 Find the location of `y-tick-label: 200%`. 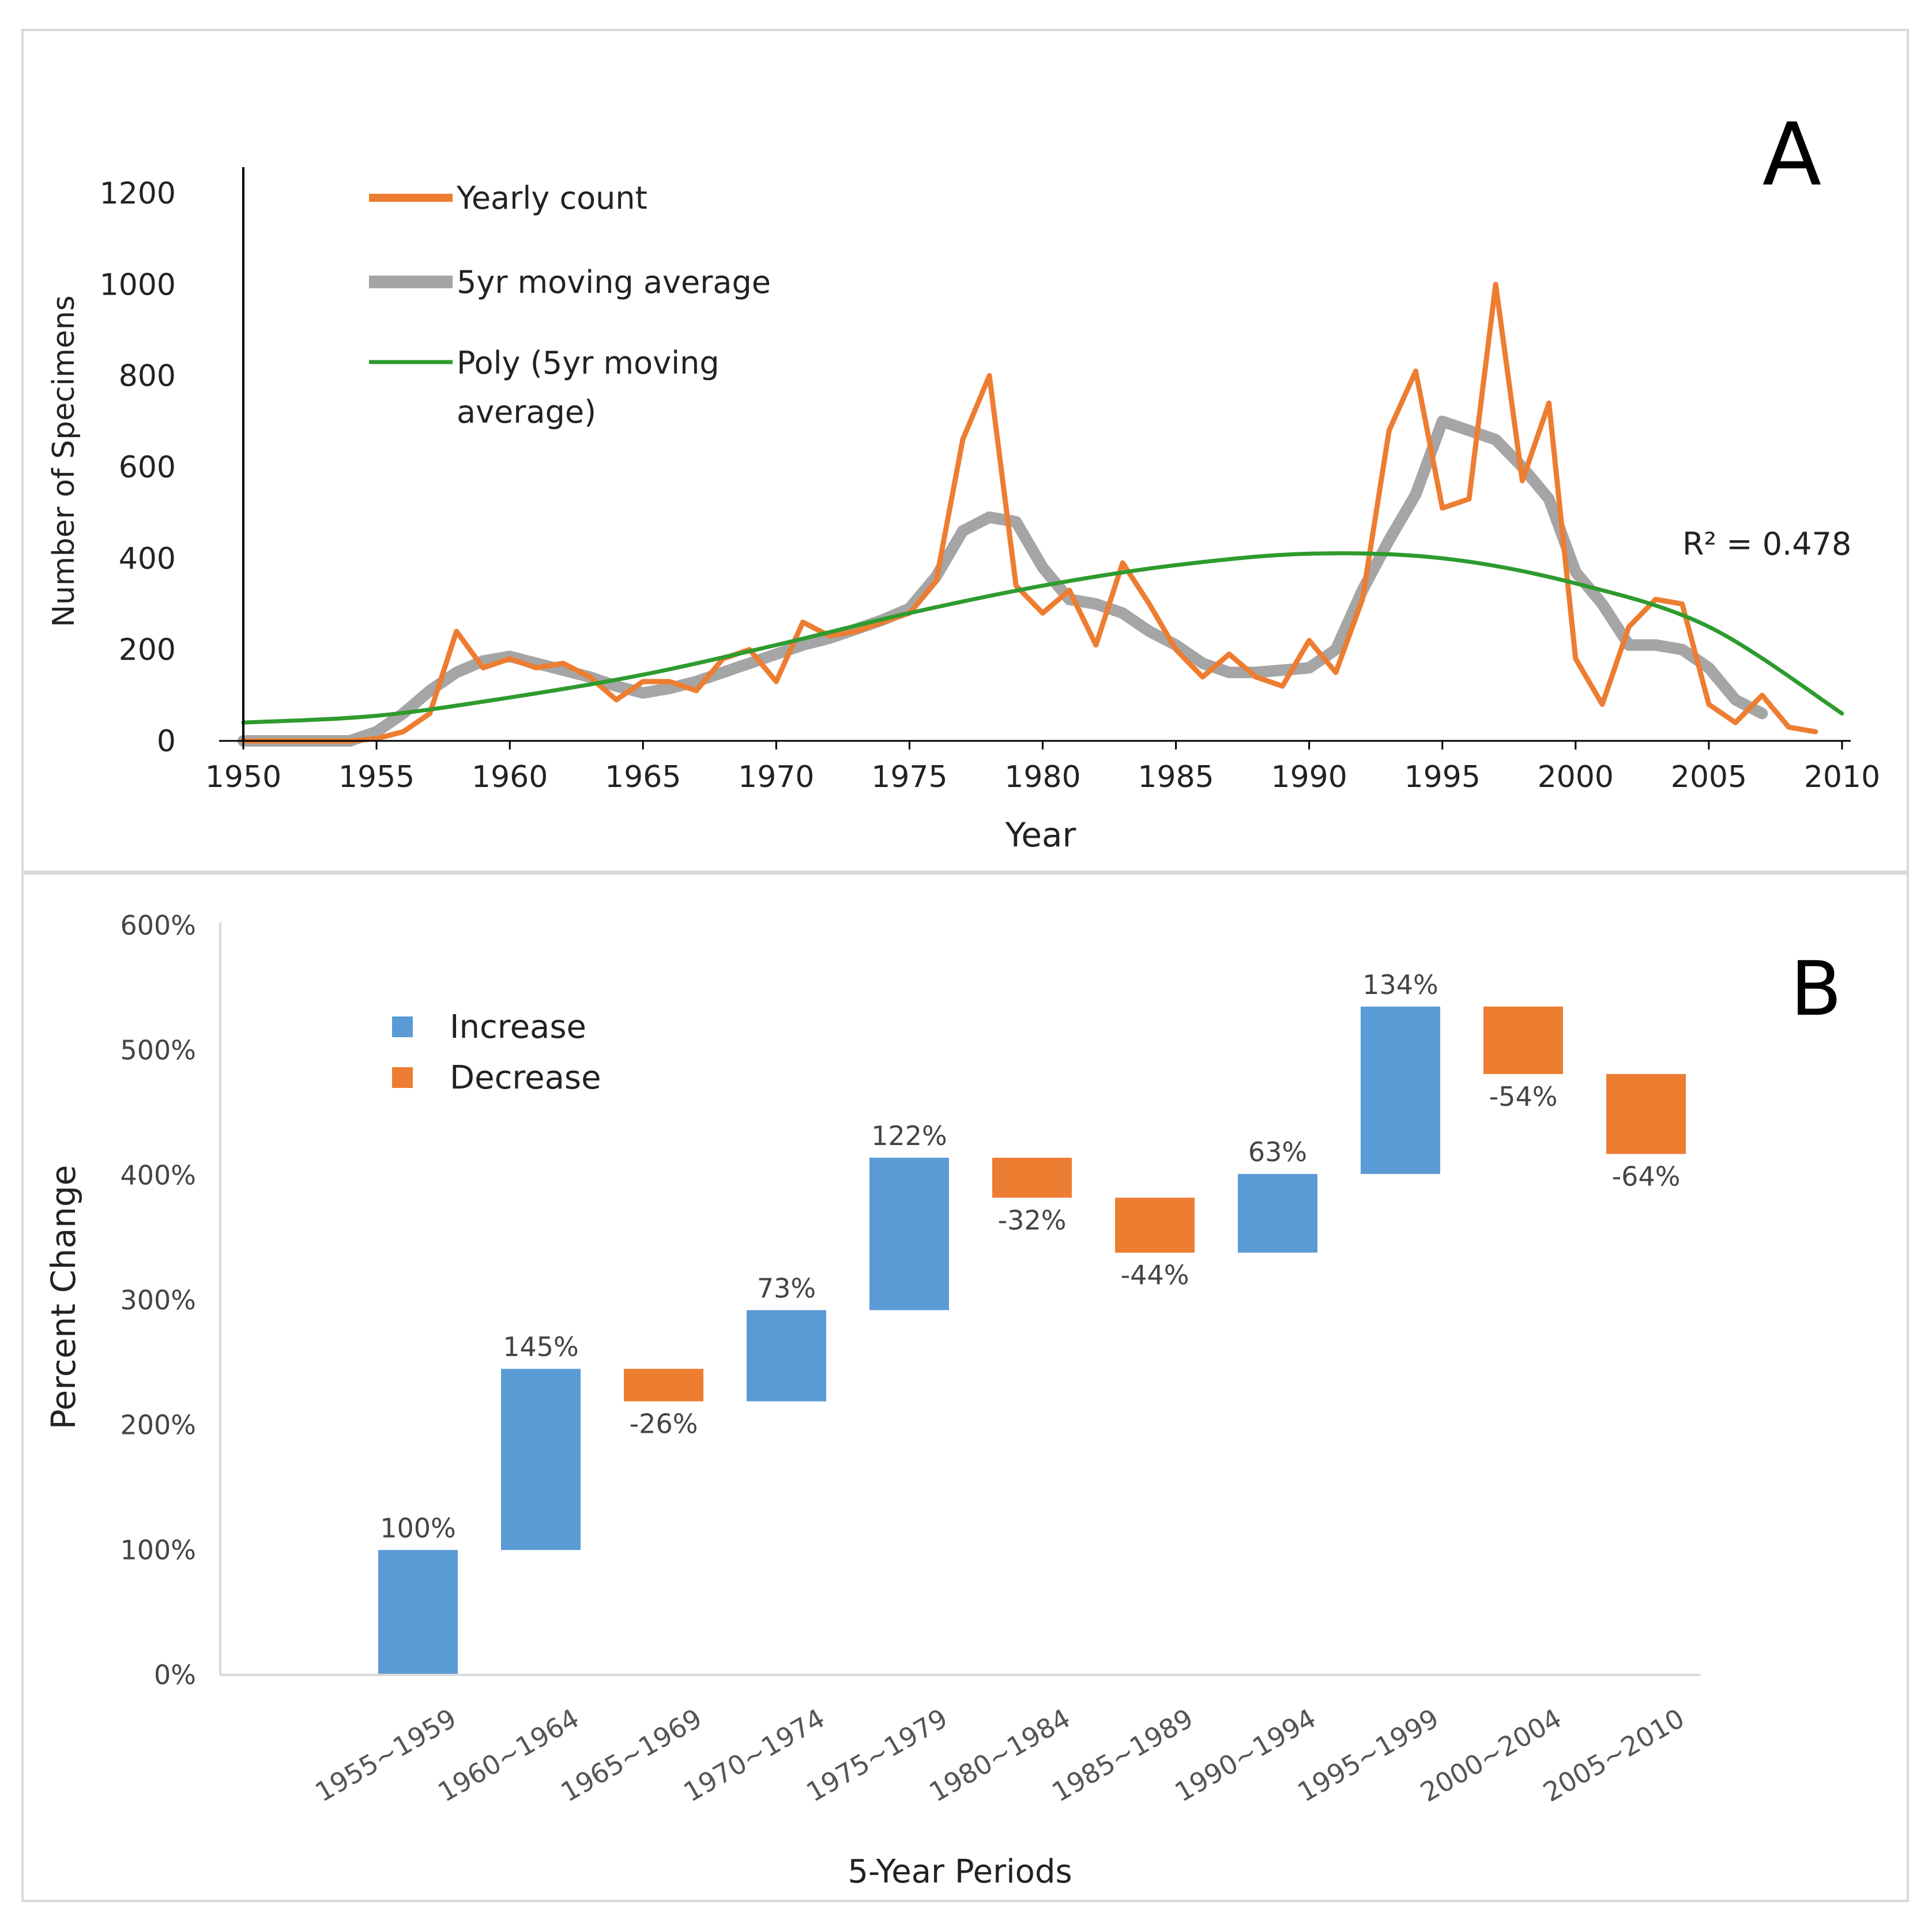

y-tick-label: 200% is located at coordinates (158, 1425).